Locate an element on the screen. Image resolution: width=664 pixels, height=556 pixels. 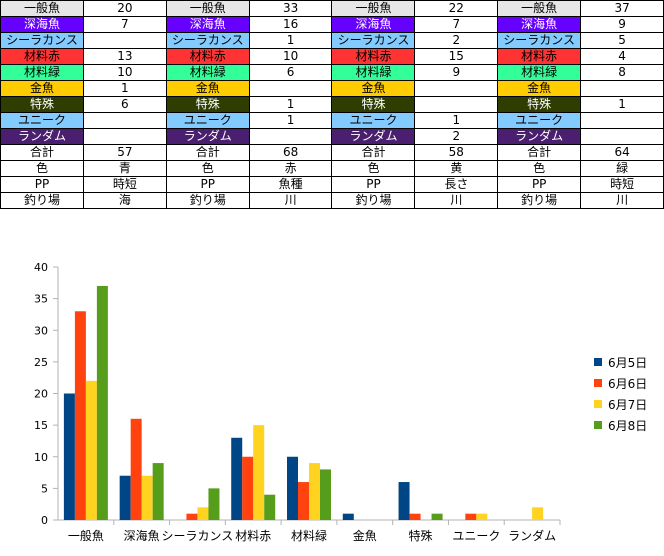
value-cell: 20 is located at coordinates (124, 8).